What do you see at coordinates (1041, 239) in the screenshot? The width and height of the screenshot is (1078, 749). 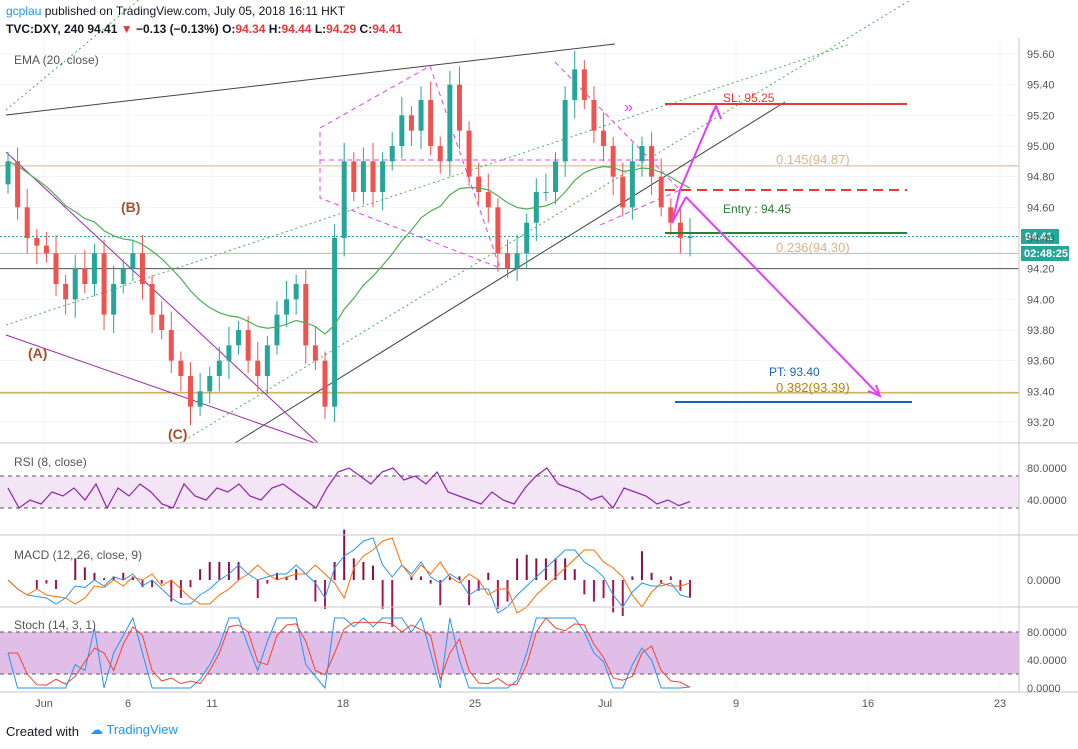 I see `y-tick-label: 94.40` at bounding box center [1041, 239].